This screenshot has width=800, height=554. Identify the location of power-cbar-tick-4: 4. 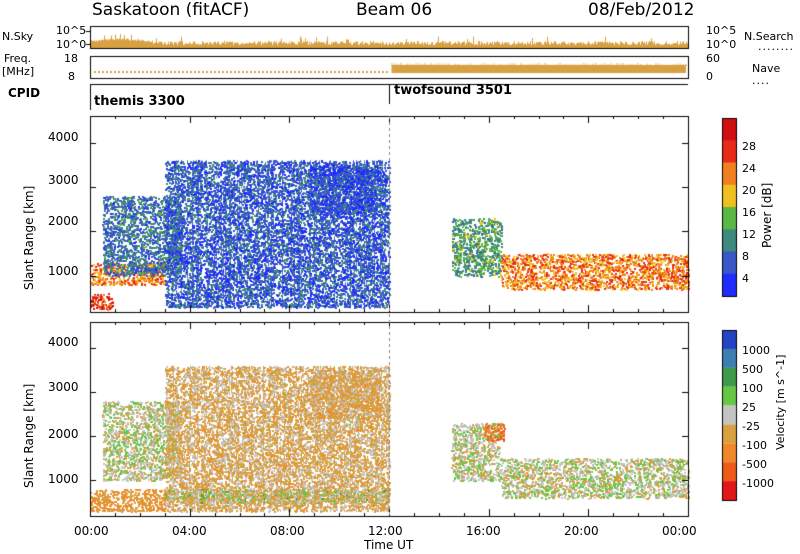
(745, 278).